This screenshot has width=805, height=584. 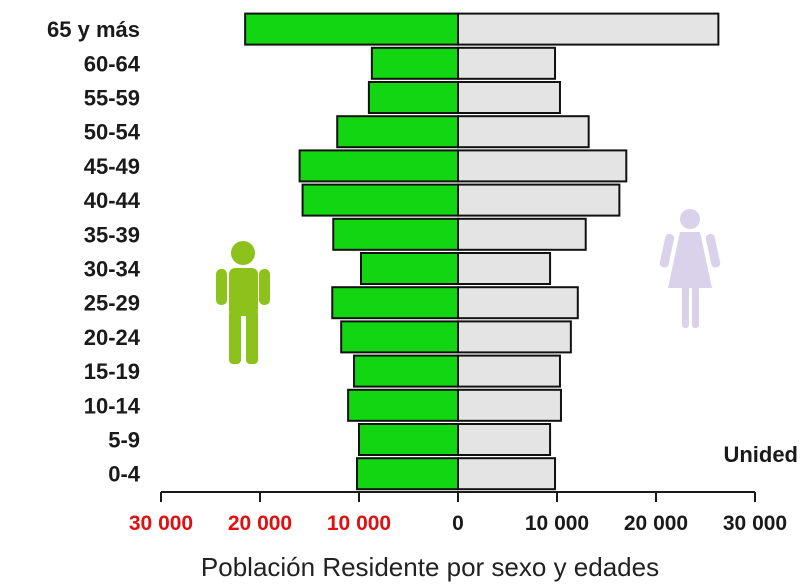 I want to click on age-group-label: 35-39, so click(x=112, y=234).